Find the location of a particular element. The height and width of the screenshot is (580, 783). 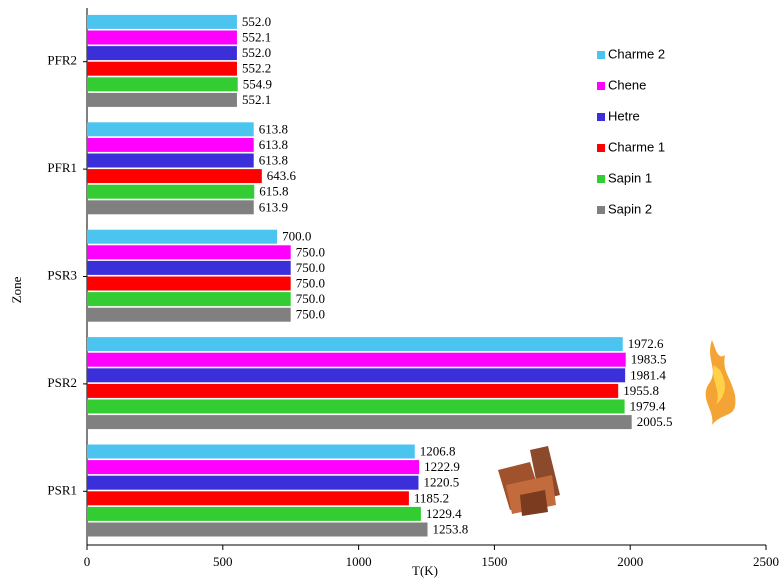

decoration-fire is located at coordinates (720, 382).